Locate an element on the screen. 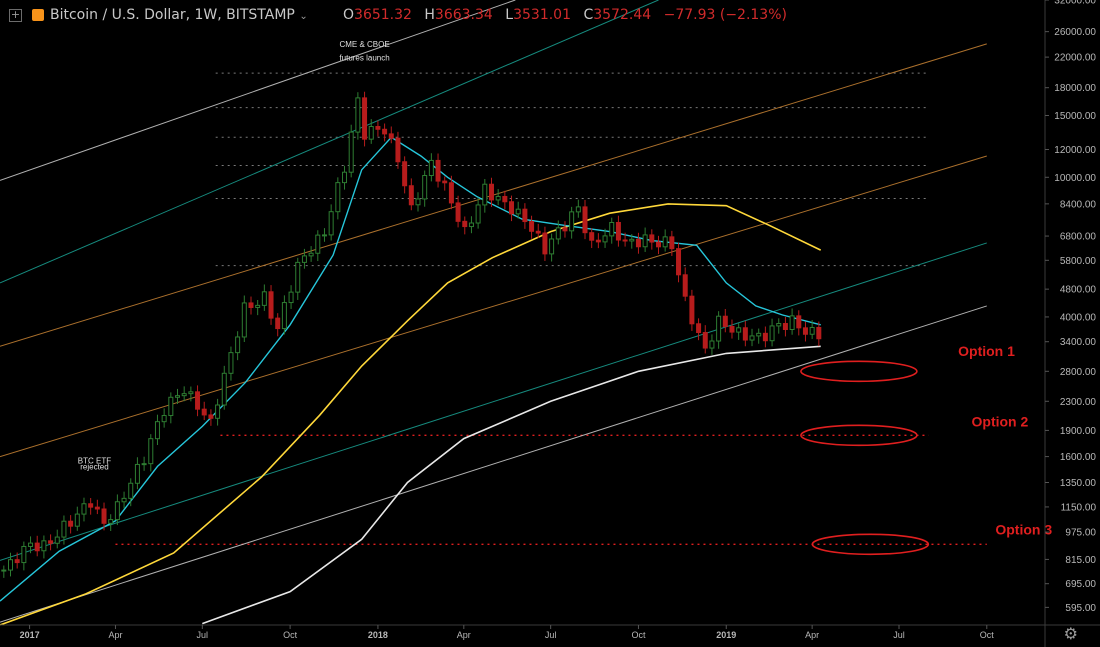  time-tick-label-6: Jul is located at coordinates (551, 635).